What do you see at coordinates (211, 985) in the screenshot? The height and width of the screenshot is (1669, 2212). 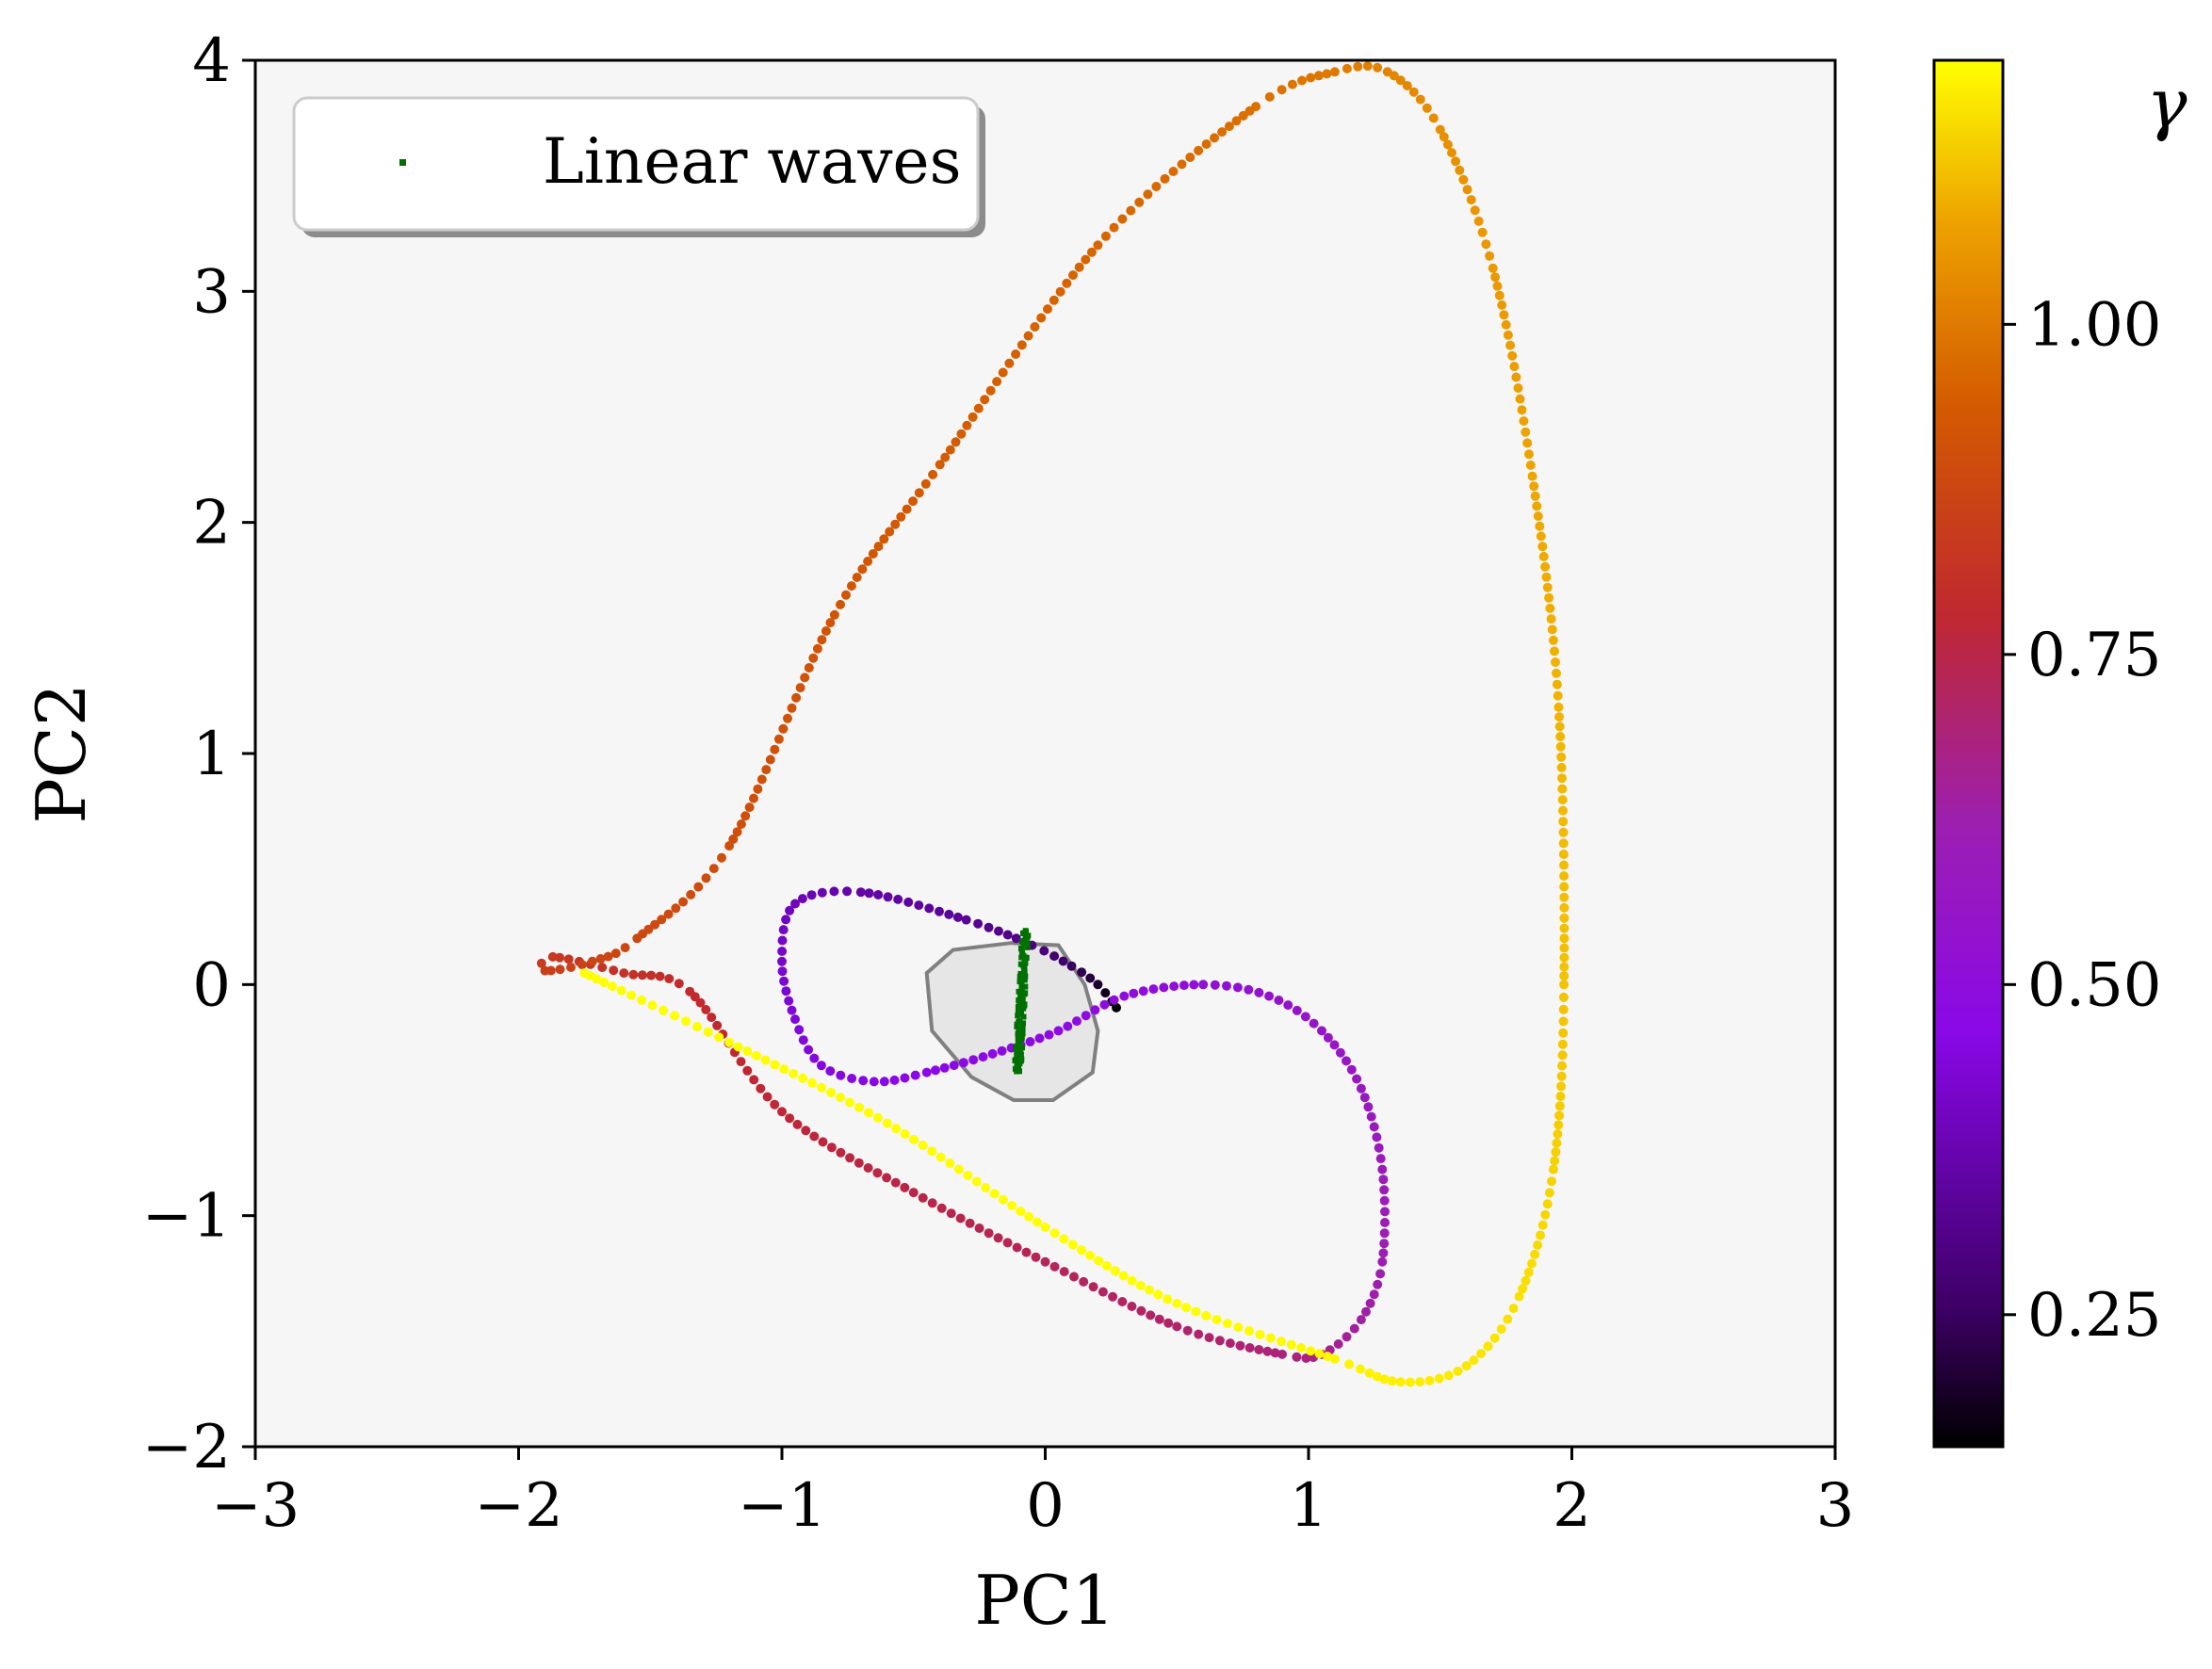 I see `y-tick-label: 0` at bounding box center [211, 985].